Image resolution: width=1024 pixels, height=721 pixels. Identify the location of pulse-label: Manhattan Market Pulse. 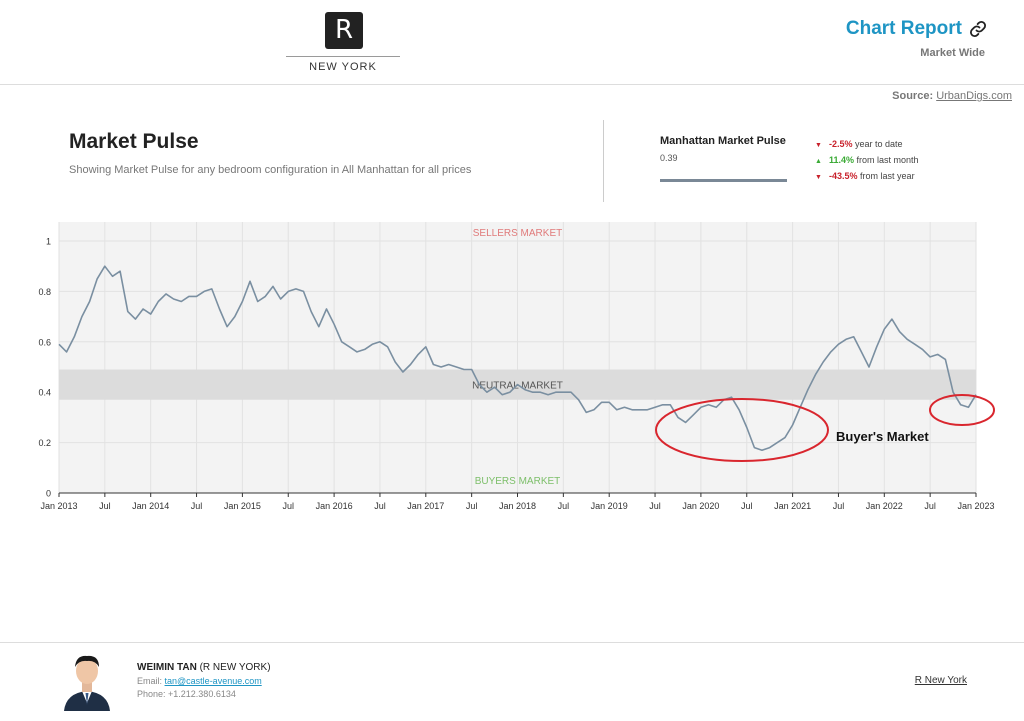
(723, 141).